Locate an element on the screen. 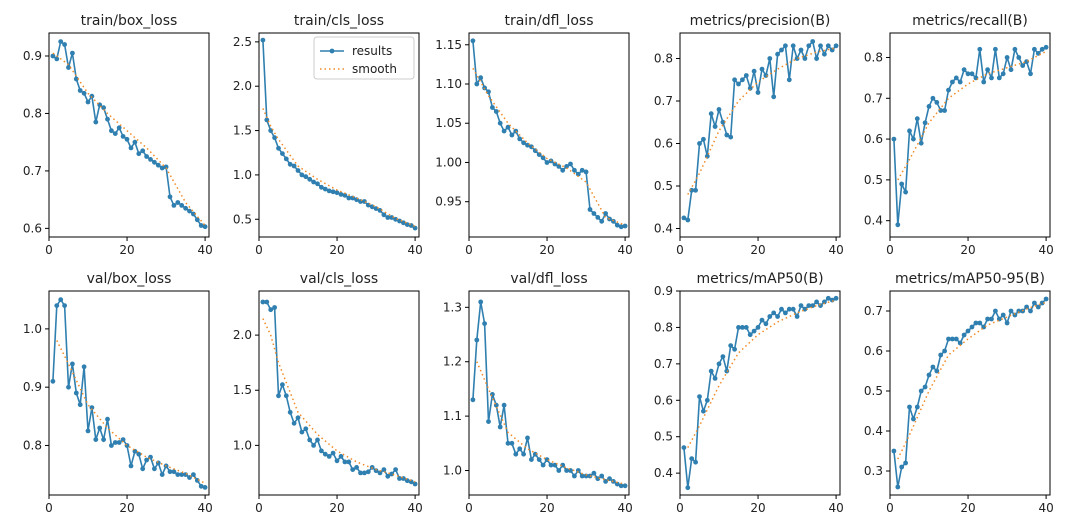  y-tick-label: 1.0 is located at coordinates (452, 471).